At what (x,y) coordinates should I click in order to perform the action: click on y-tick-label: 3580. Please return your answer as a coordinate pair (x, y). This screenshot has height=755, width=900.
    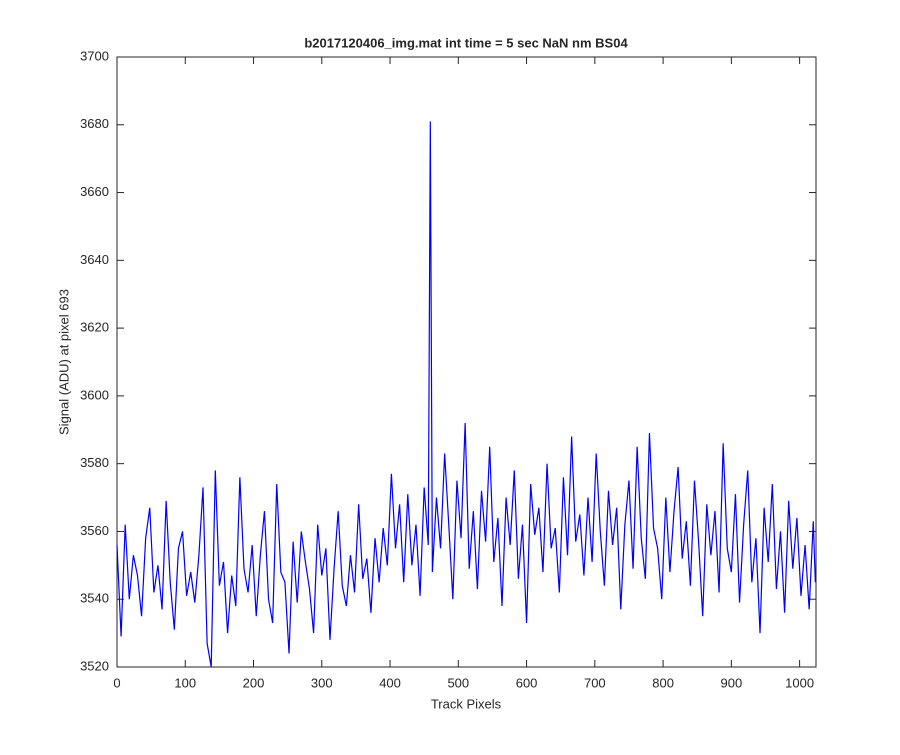
    Looking at the image, I should click on (94, 462).